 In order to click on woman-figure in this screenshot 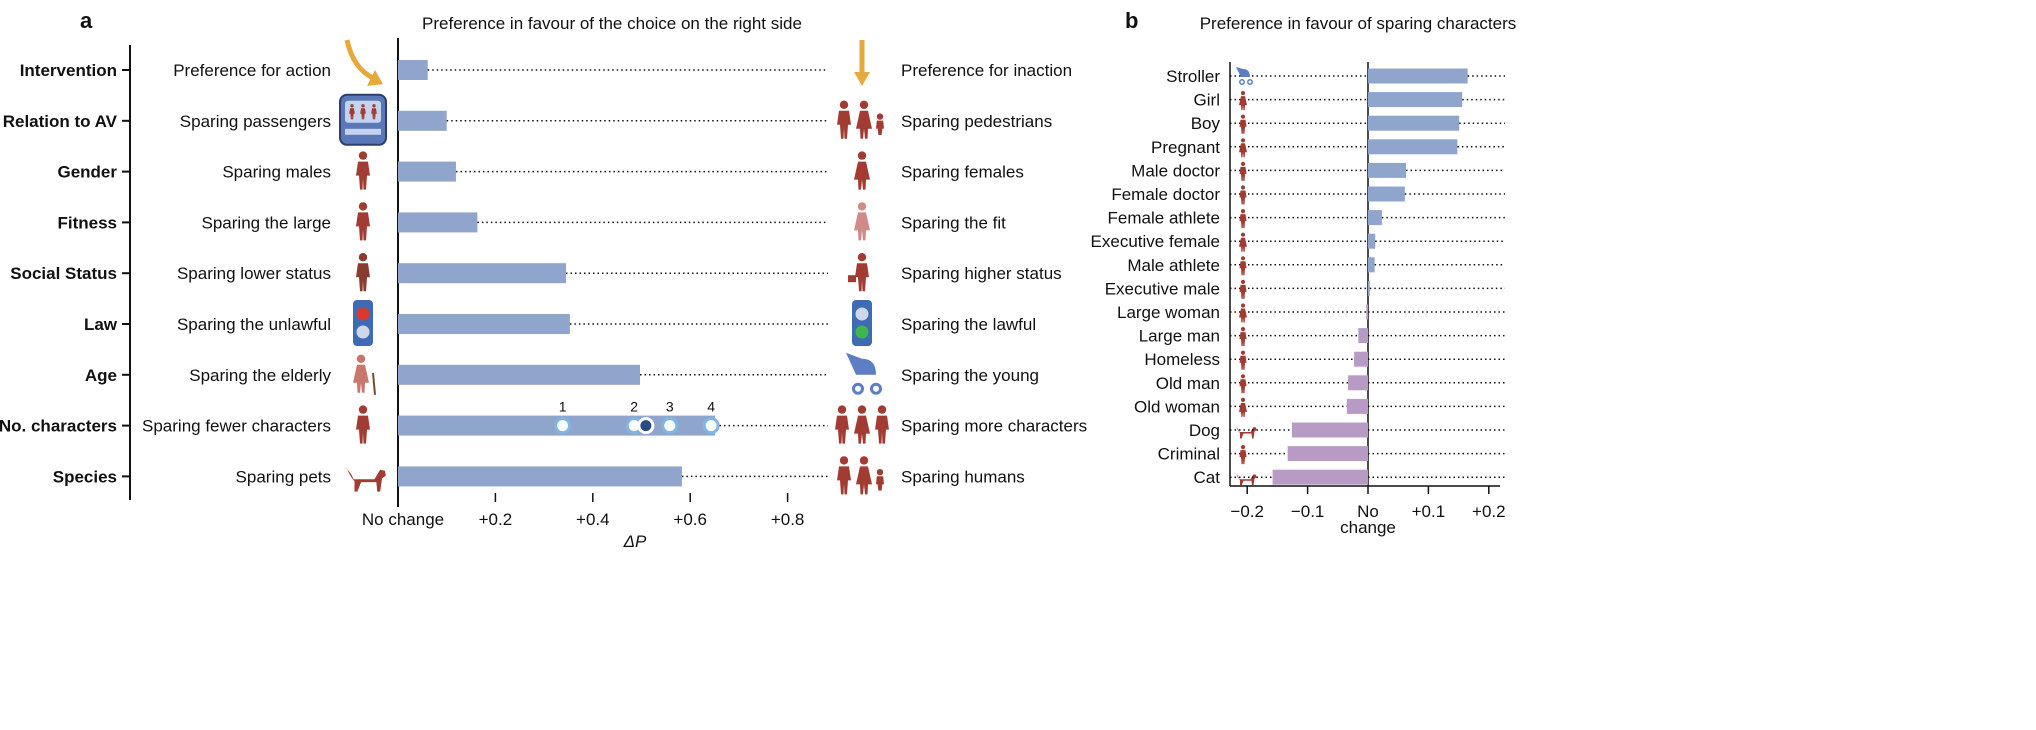, I will do `click(864, 475)`.